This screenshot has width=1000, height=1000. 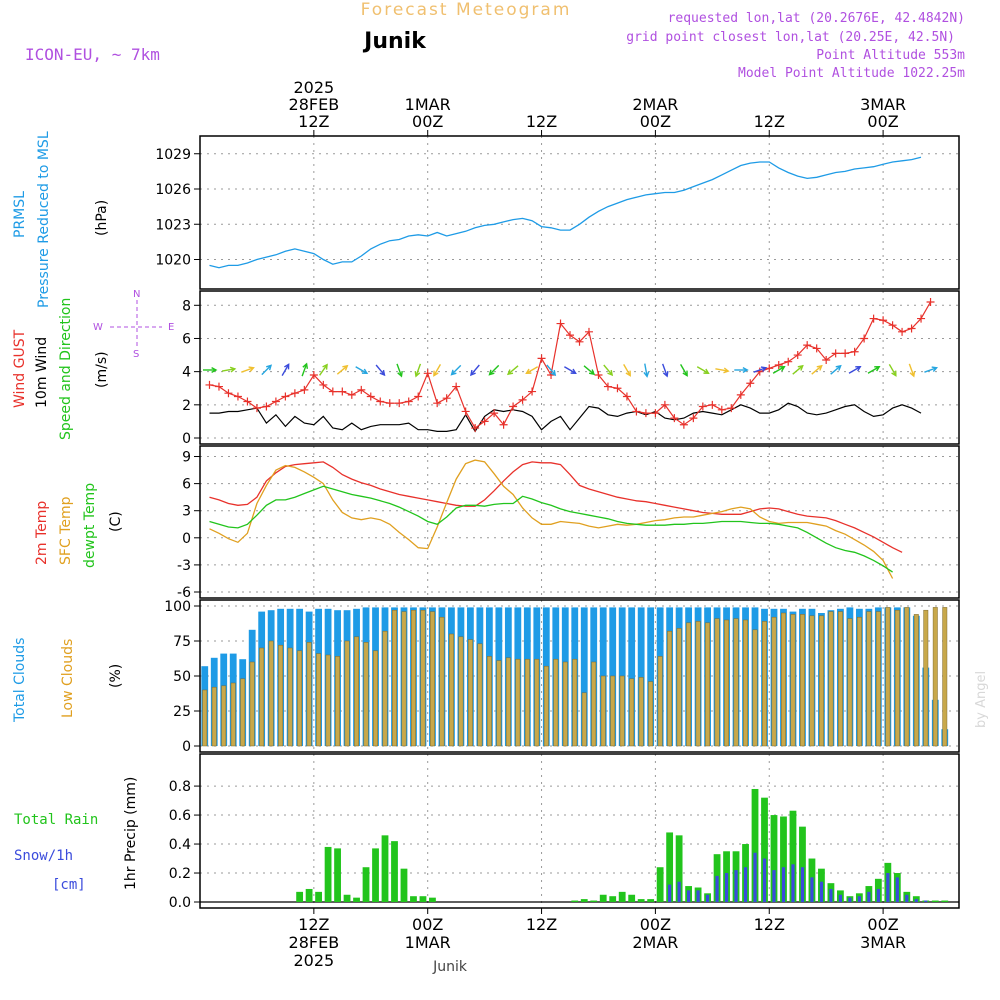 What do you see at coordinates (890, 55) in the screenshot?
I see `point-altitude: Point Altitude 553m` at bounding box center [890, 55].